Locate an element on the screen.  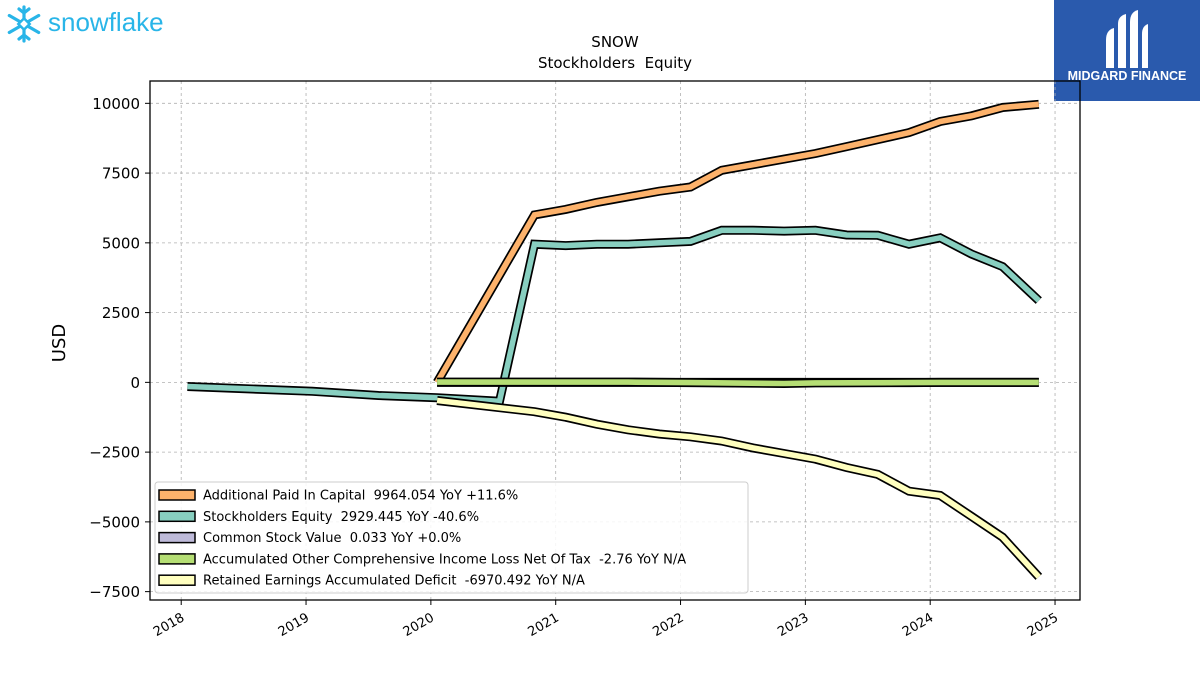
midgard-finance-logo: MIDGARD FINANCE is located at coordinates (1127, 50).